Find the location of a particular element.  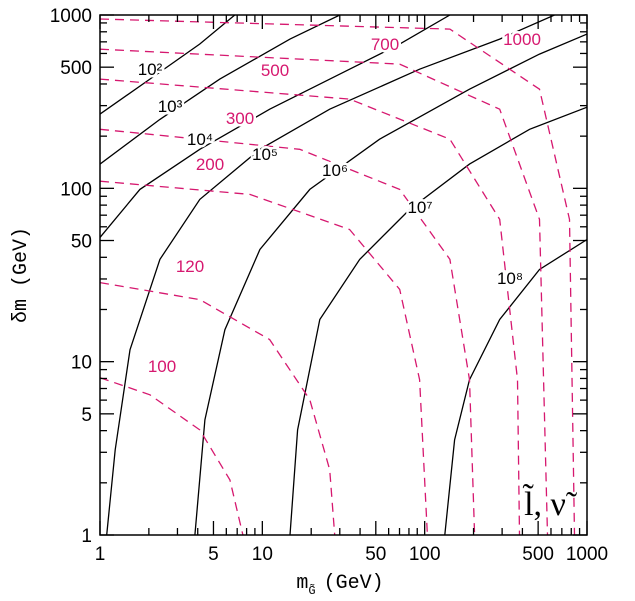

y-tick-label: 1000 is located at coordinates (71, 16).